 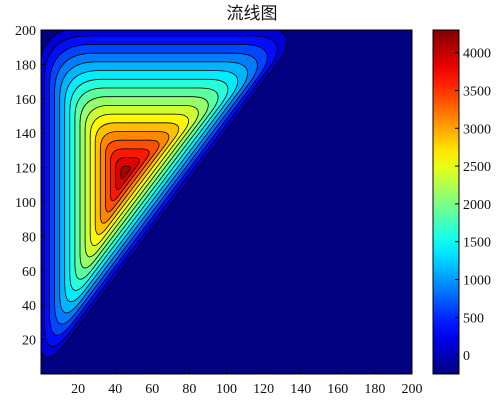 What do you see at coordinates (477, 205) in the screenshot?
I see `colorbar-tick-label: 2000` at bounding box center [477, 205].